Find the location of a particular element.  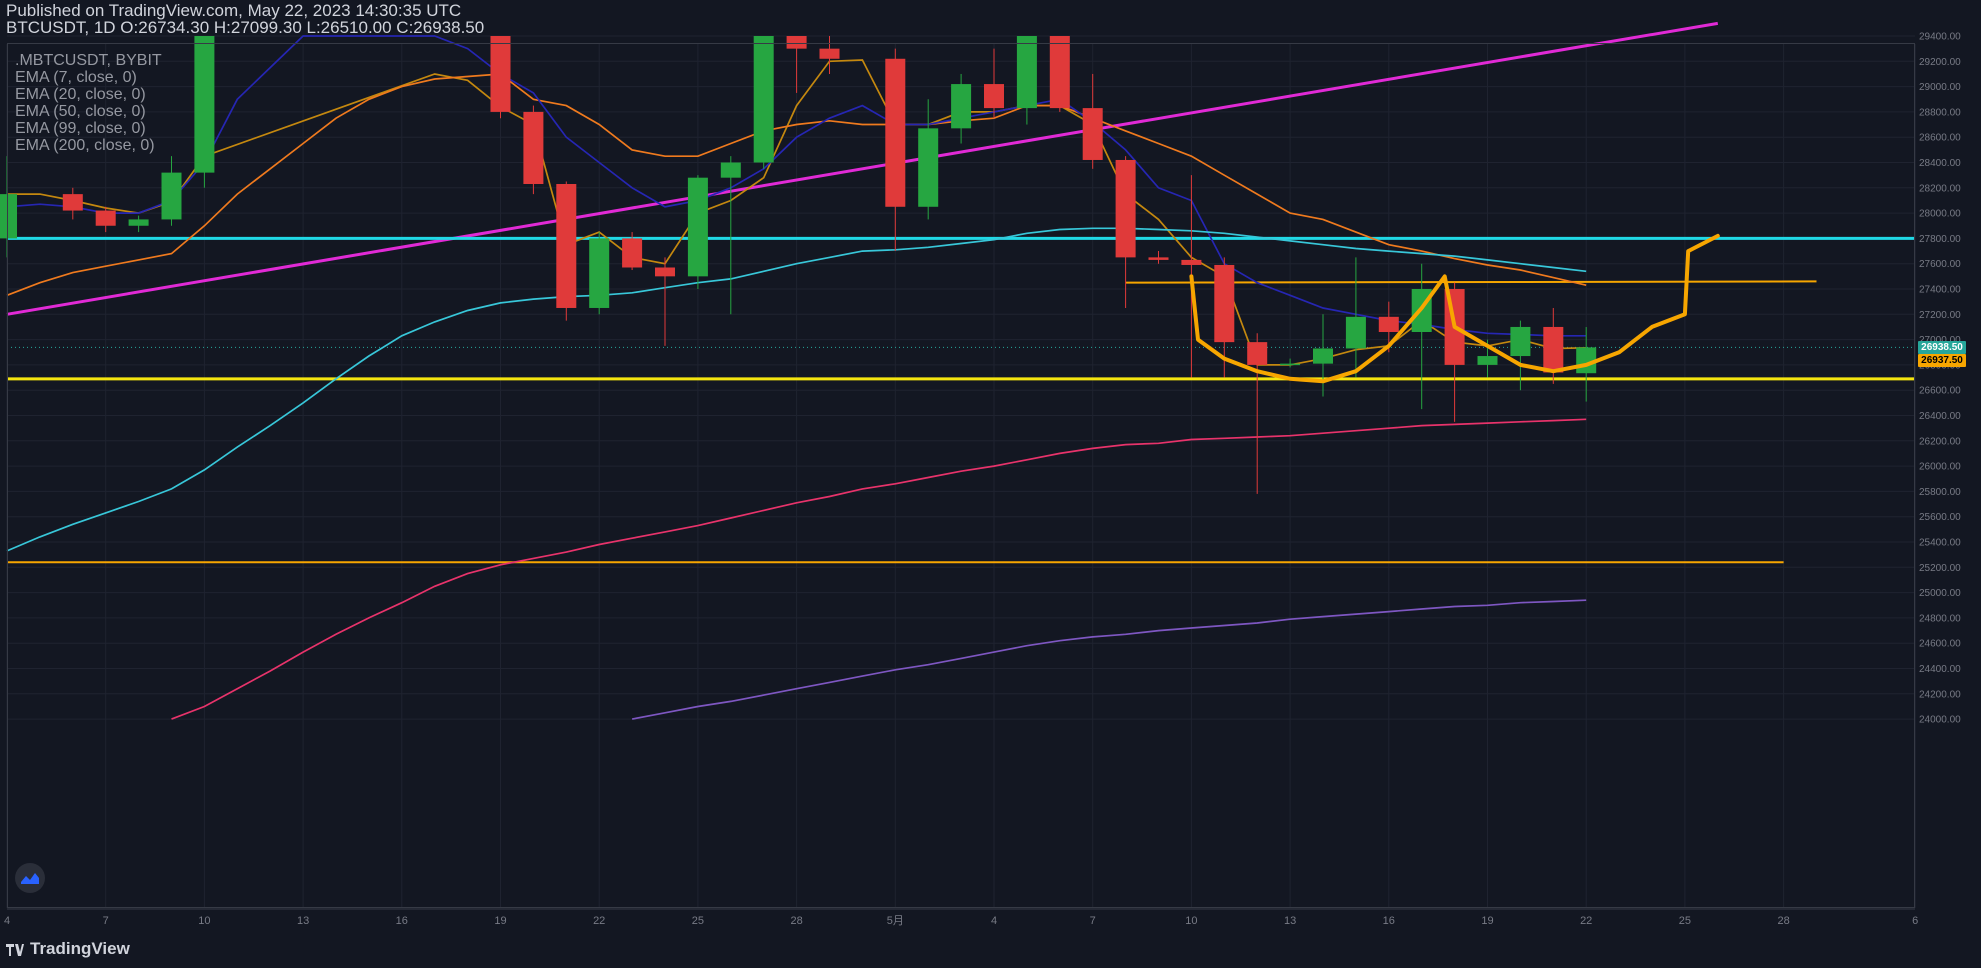

price-tick-label: 25600.00 is located at coordinates (1940, 517).